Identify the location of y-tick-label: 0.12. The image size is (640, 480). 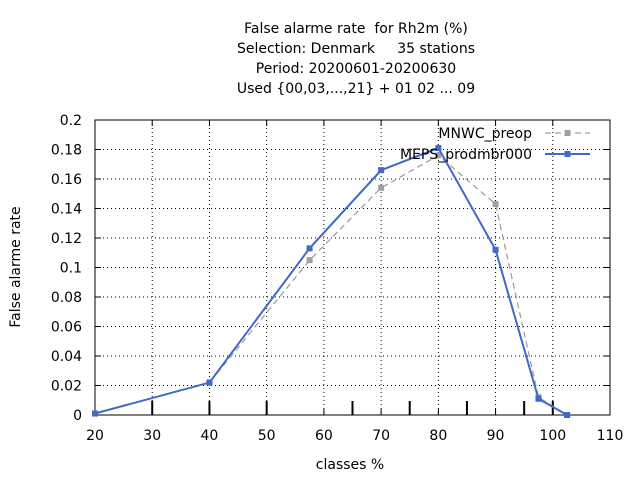
(66, 239).